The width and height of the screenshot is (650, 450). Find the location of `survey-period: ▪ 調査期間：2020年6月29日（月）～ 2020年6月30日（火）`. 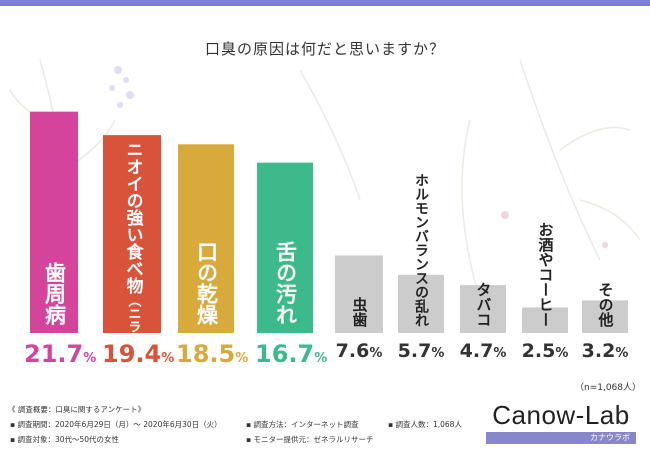

survey-period: ▪ 調査期間：2020年6月29日（月）～ 2020年6月30日（火） is located at coordinates (116, 424).